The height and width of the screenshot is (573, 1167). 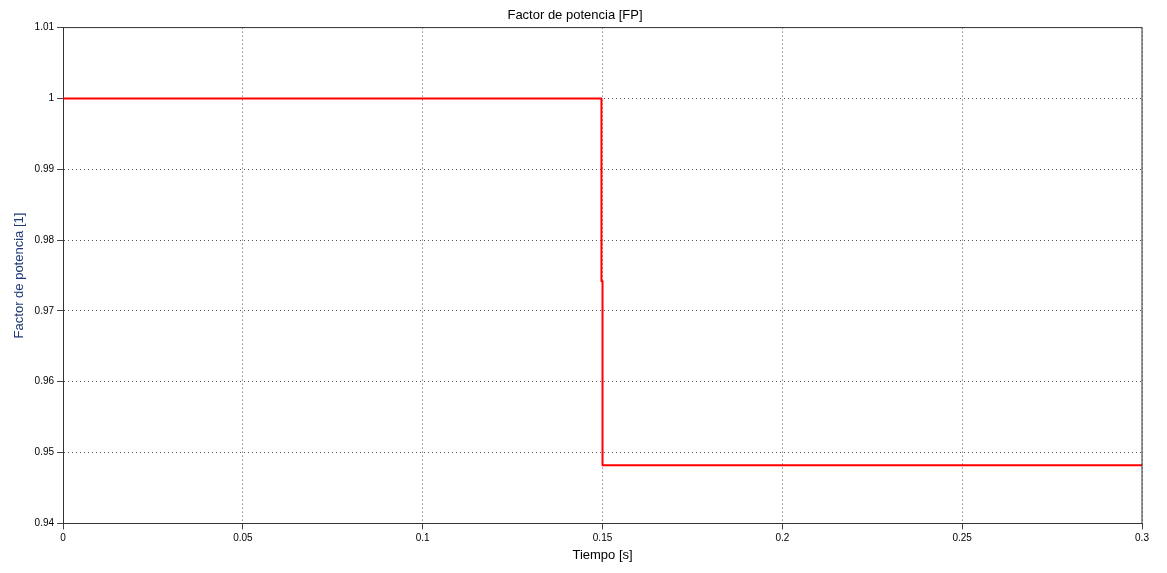 What do you see at coordinates (51, 98) in the screenshot?
I see `y-tick-label: 1` at bounding box center [51, 98].